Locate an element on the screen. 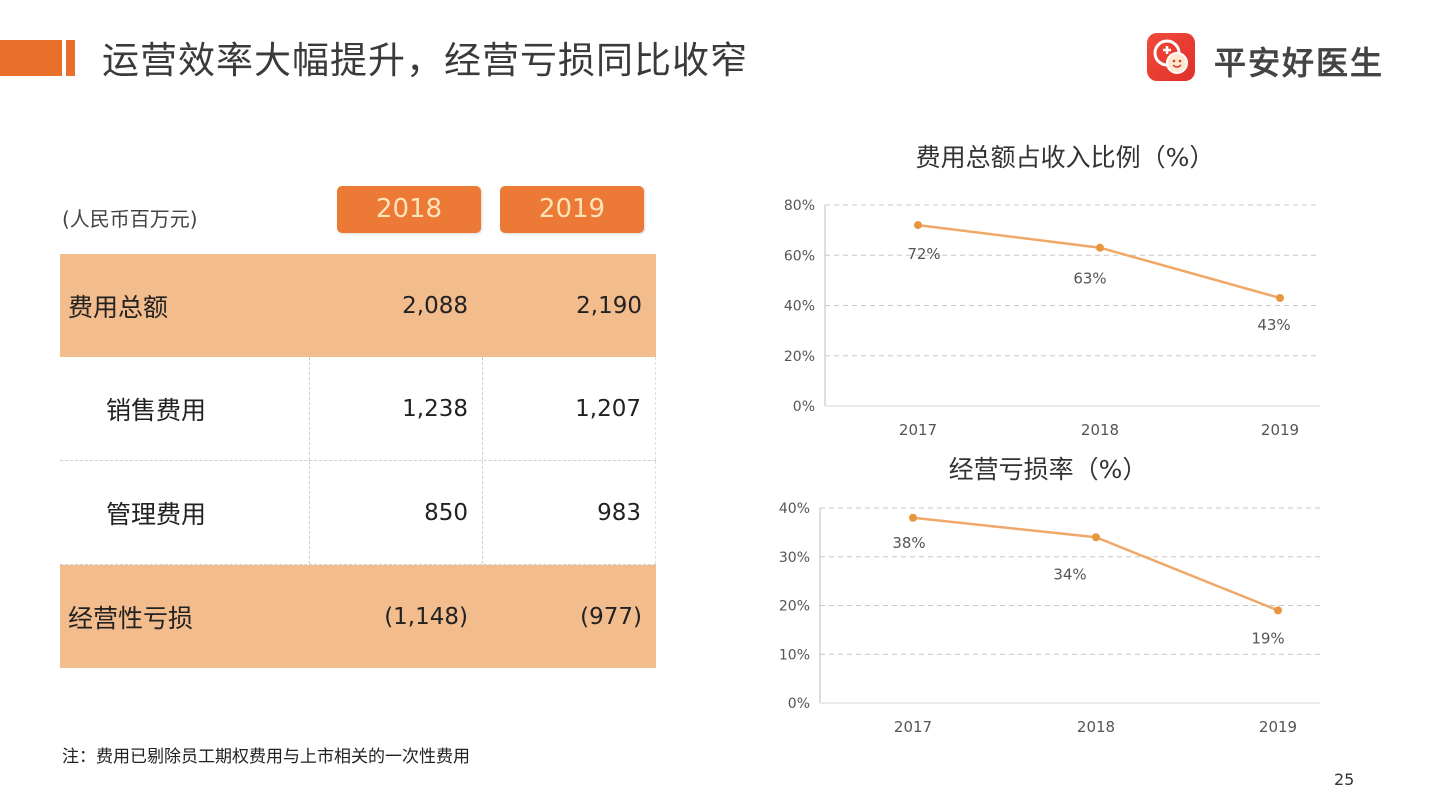  series-line is located at coordinates (1095, 564).